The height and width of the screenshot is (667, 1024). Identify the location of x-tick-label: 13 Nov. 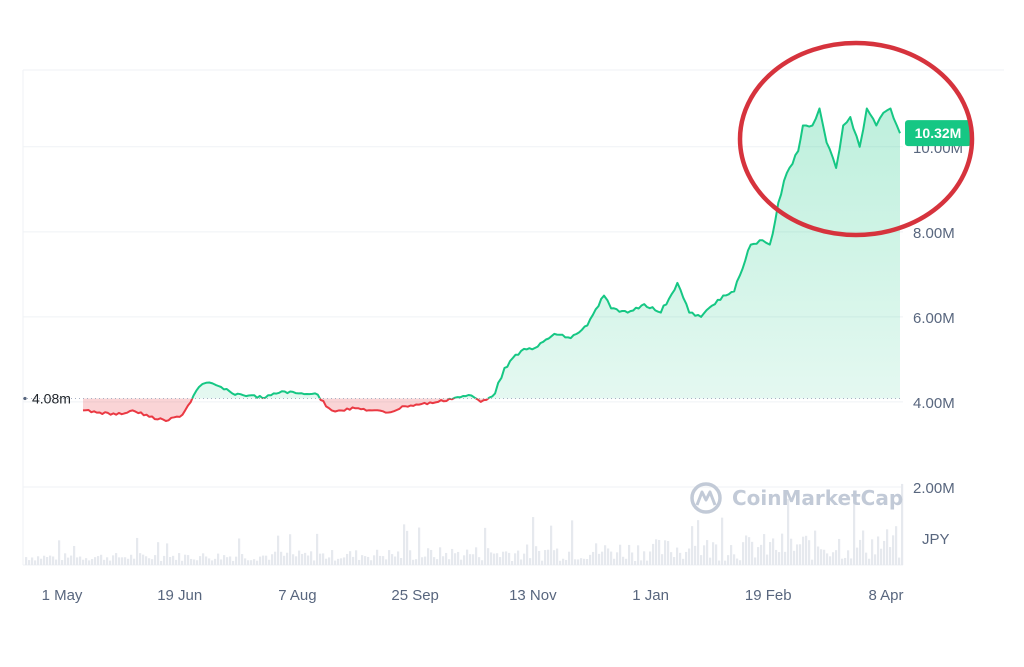
(533, 595).